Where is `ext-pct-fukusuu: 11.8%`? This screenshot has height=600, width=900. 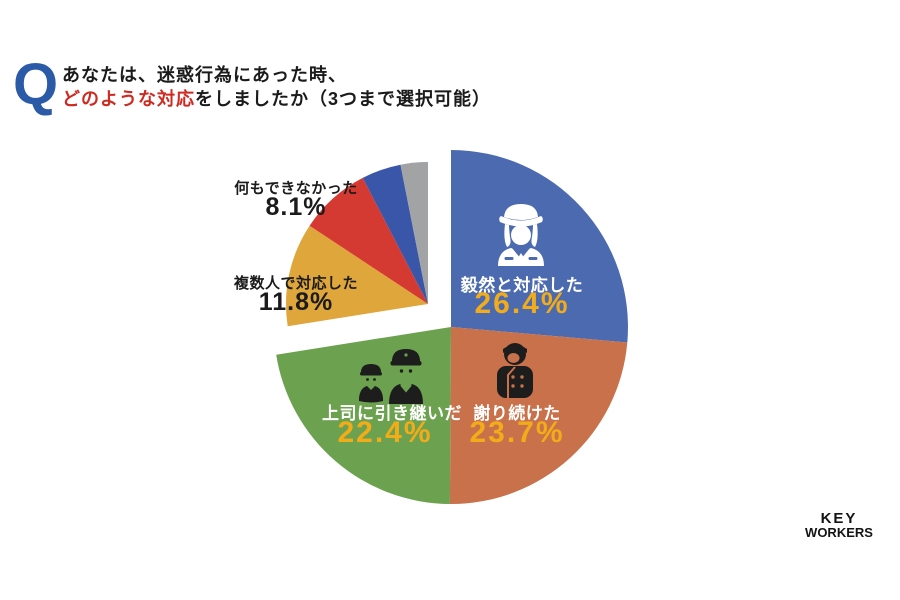 ext-pct-fukusuu: 11.8% is located at coordinates (296, 302).